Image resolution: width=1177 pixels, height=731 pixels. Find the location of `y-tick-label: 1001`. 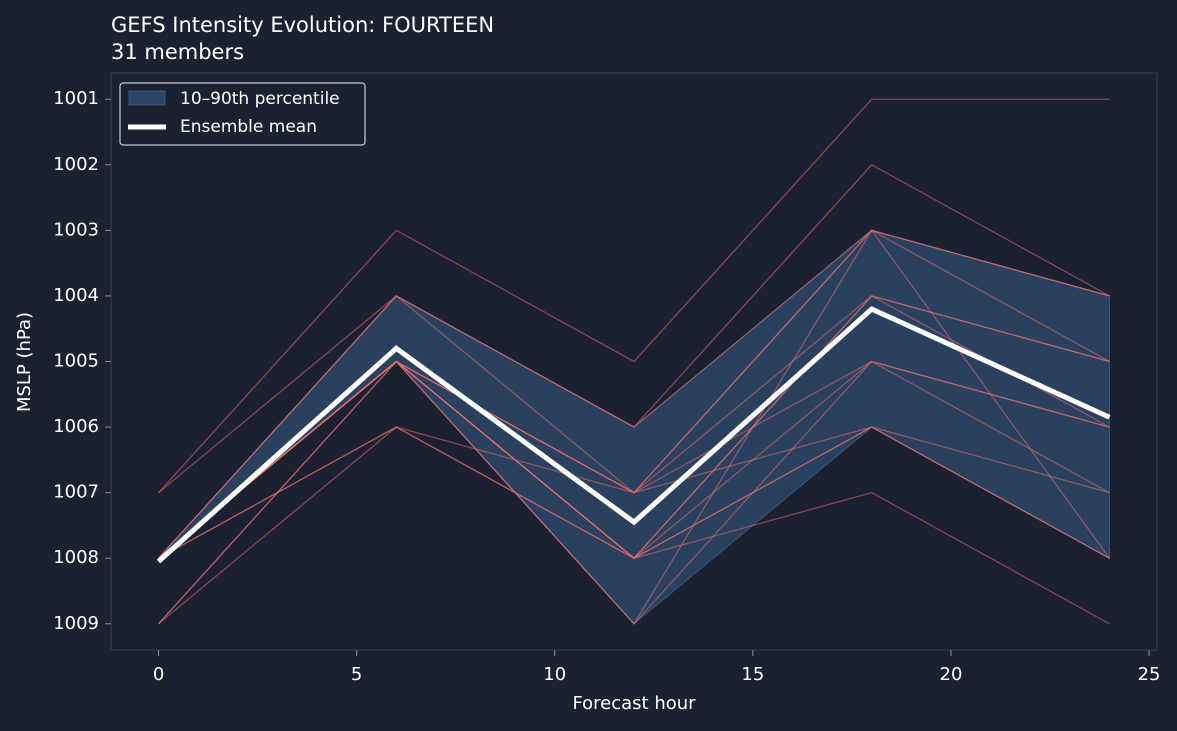

y-tick-label: 1001 is located at coordinates (76, 98).